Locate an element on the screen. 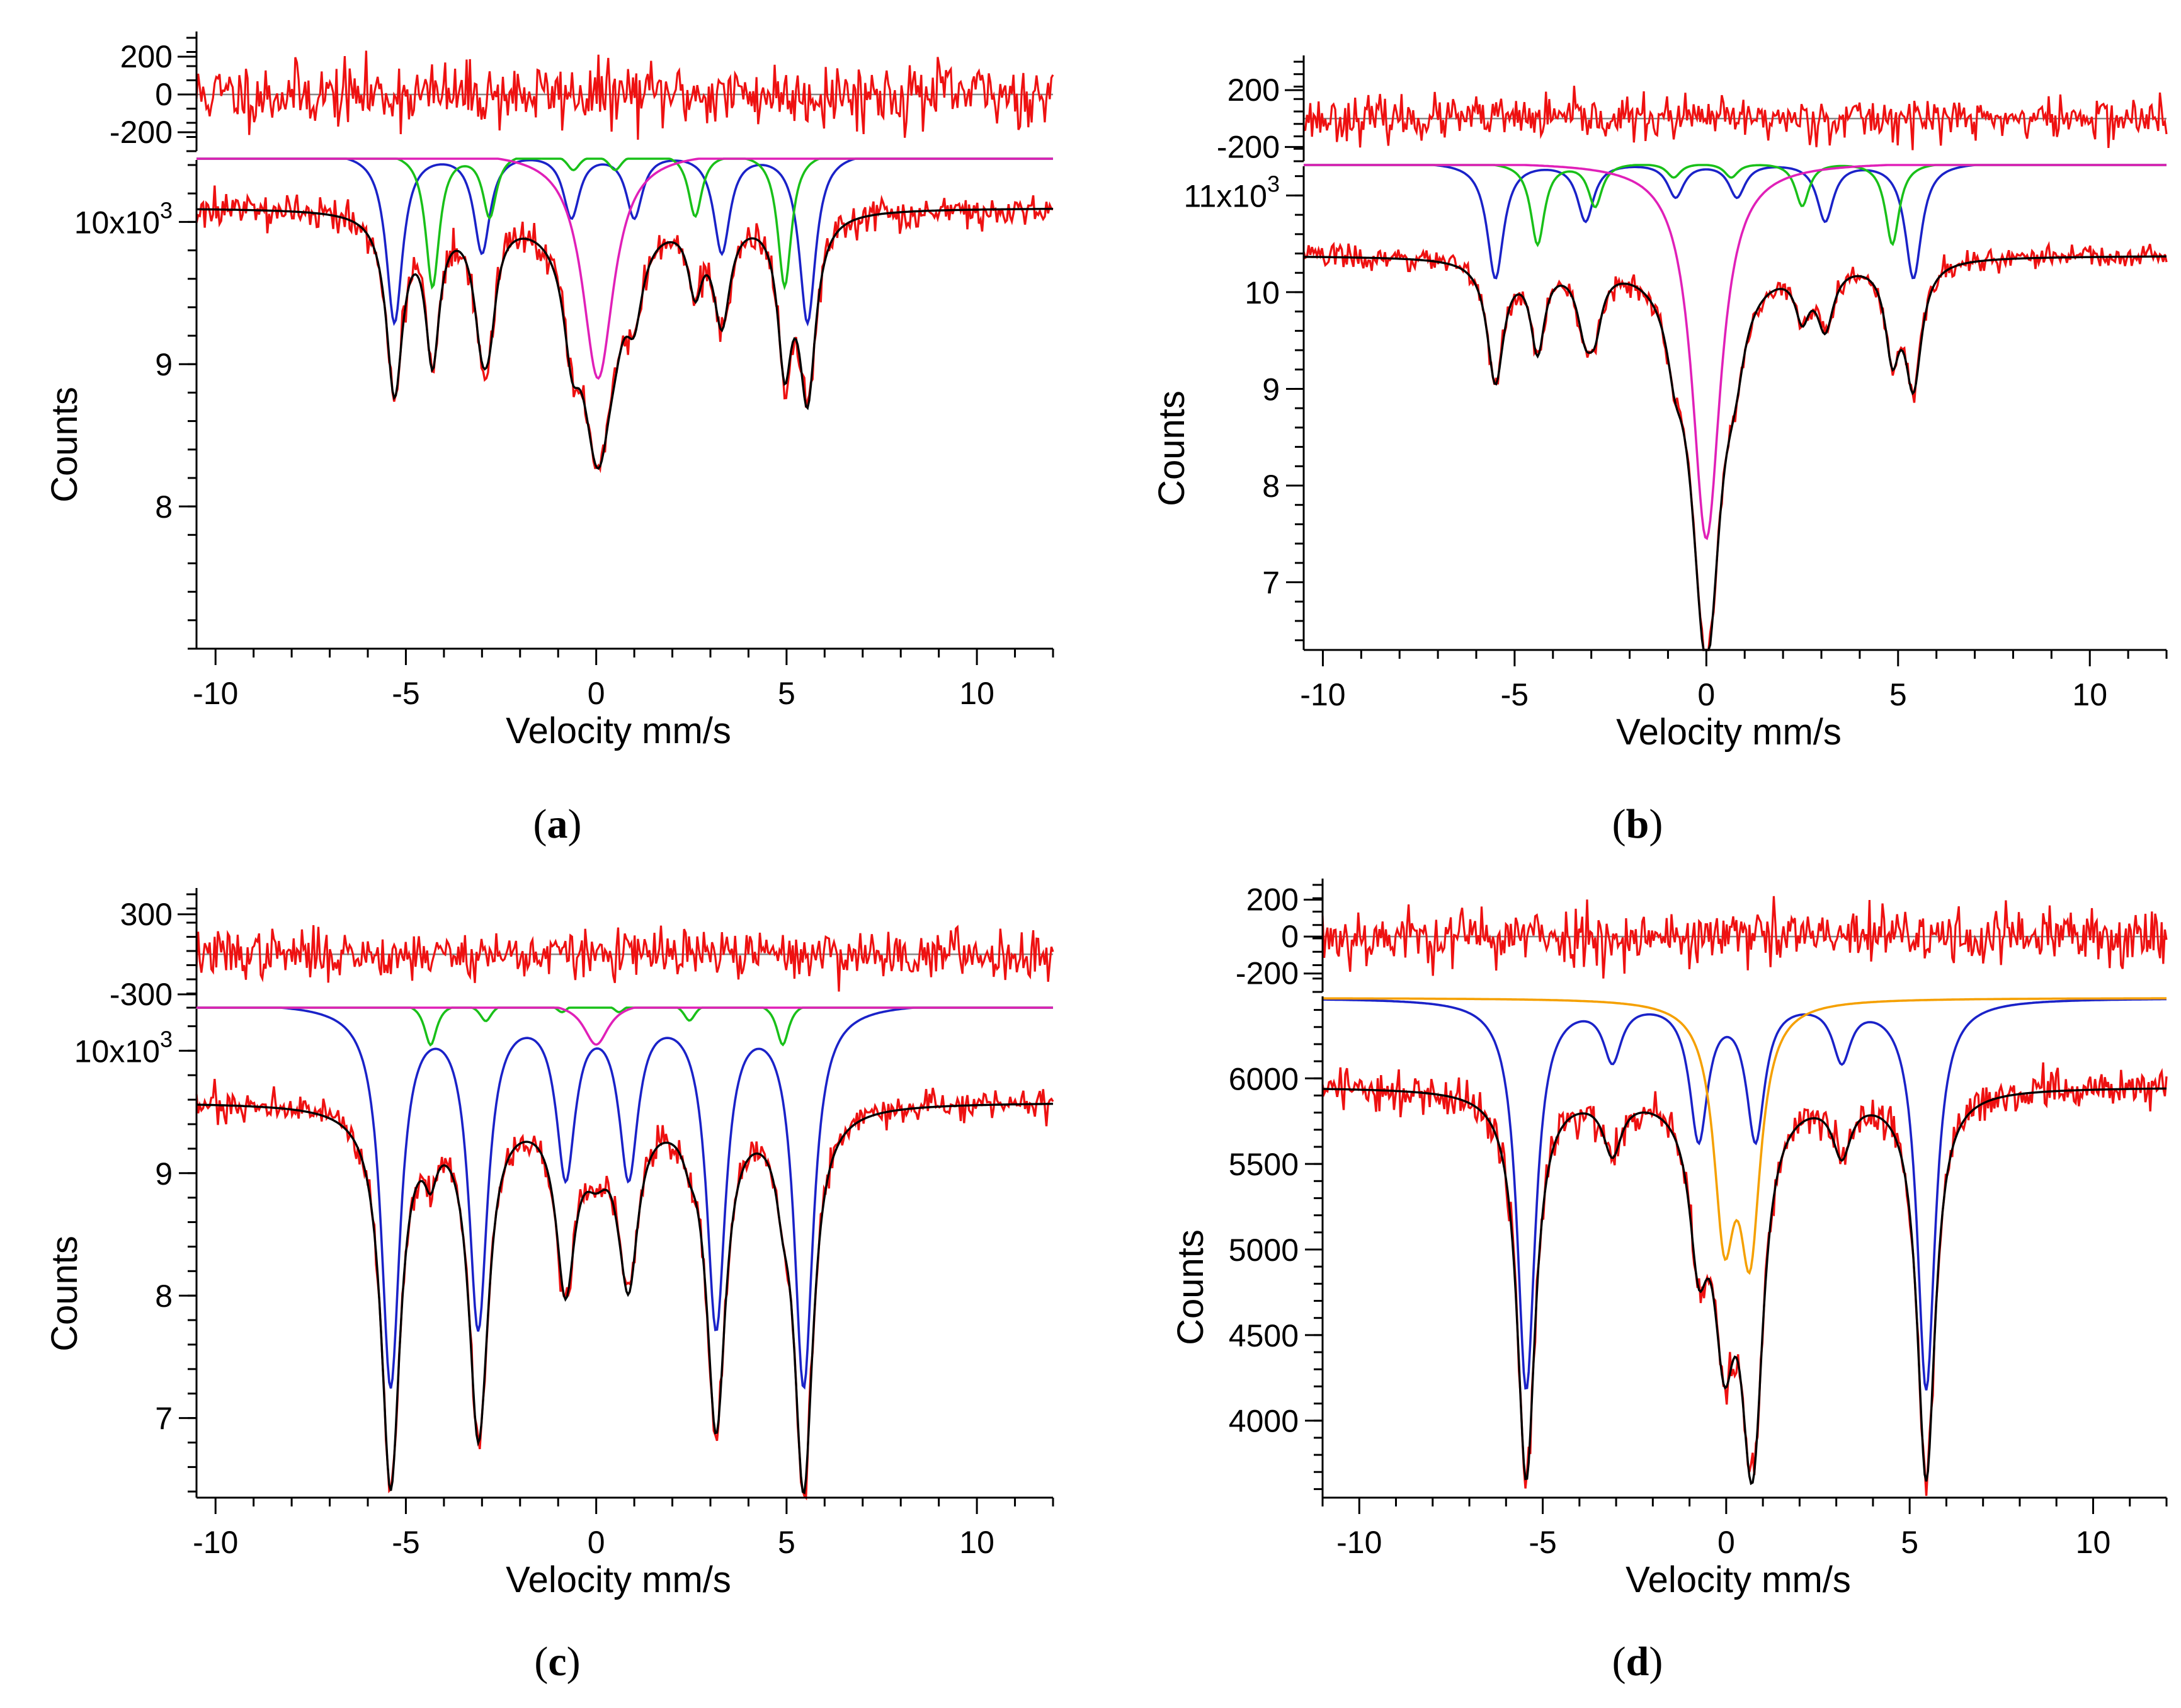  panel-label-letter: d is located at coordinates (1637, 1662).